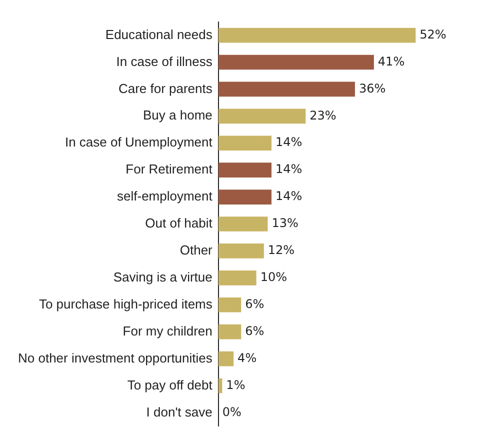  I want to click on data-label: 0%, so click(232, 411).